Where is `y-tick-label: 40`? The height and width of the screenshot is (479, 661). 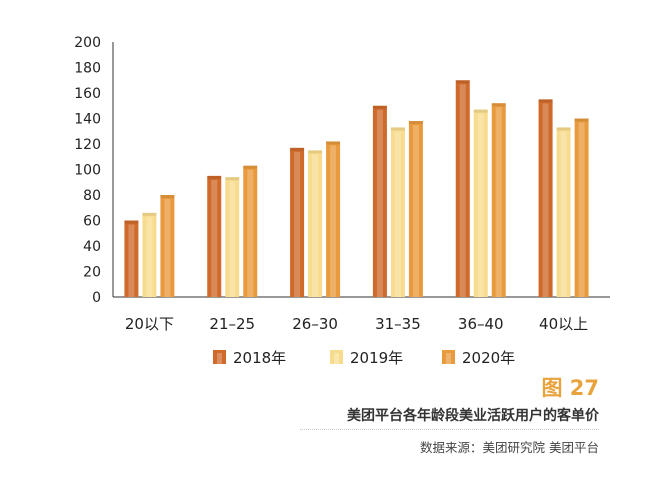 y-tick-label: 40 is located at coordinates (92, 247).